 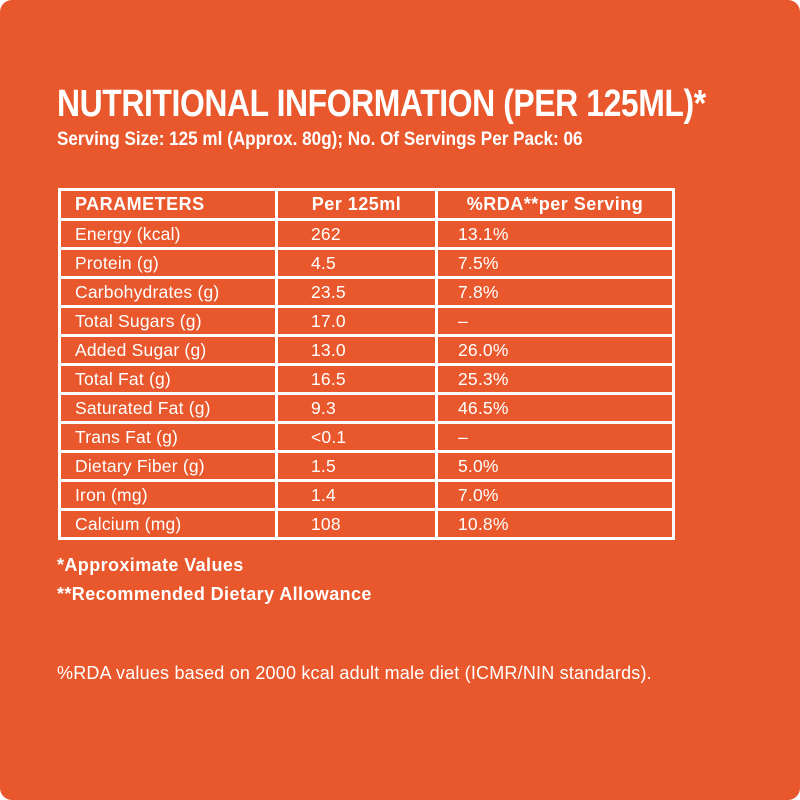 I want to click on page-title: NUTRITIONAL INFORMATION (PER 125ML)*, so click(x=381, y=104).